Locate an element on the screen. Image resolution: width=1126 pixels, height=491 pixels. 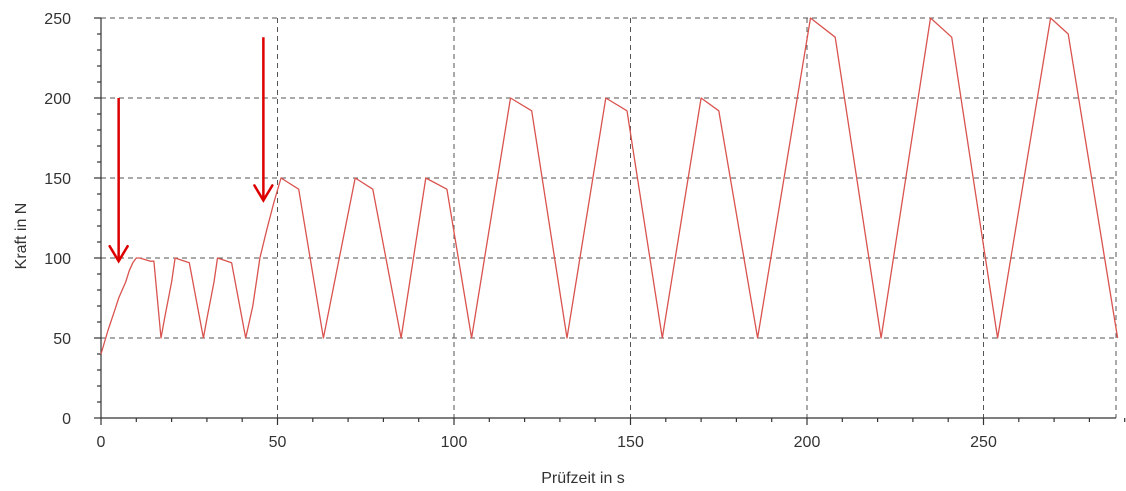
x-tick-label: 250 is located at coordinates (983, 442).